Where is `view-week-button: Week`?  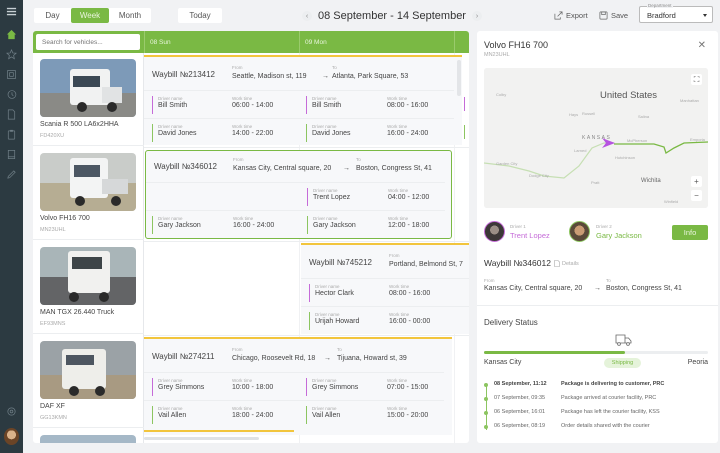
view-week-button: Week is located at coordinates (90, 15).